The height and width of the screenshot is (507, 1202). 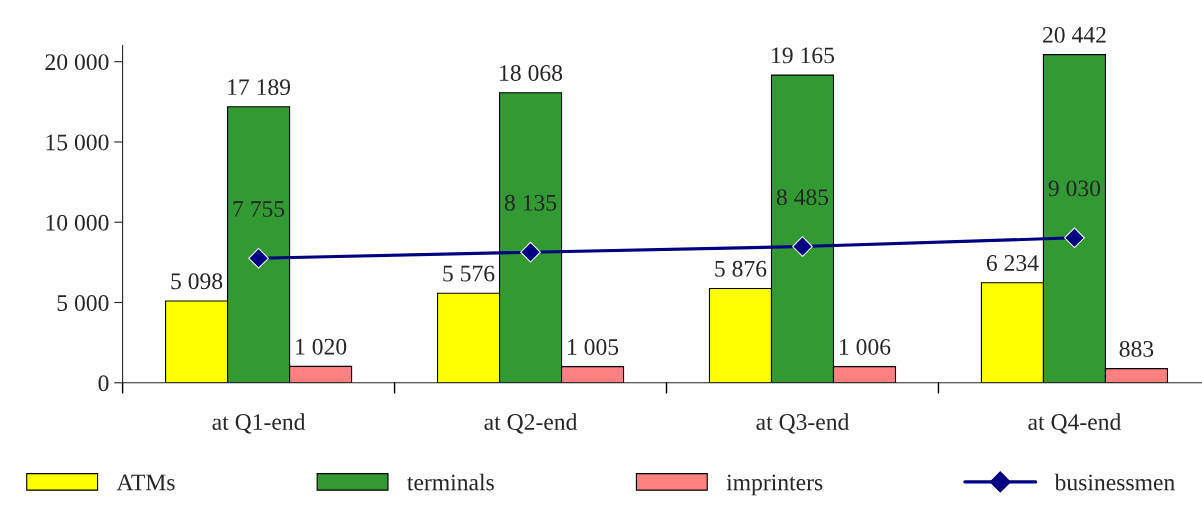 I want to click on x-tick-label: at Q3-end, so click(x=803, y=423).